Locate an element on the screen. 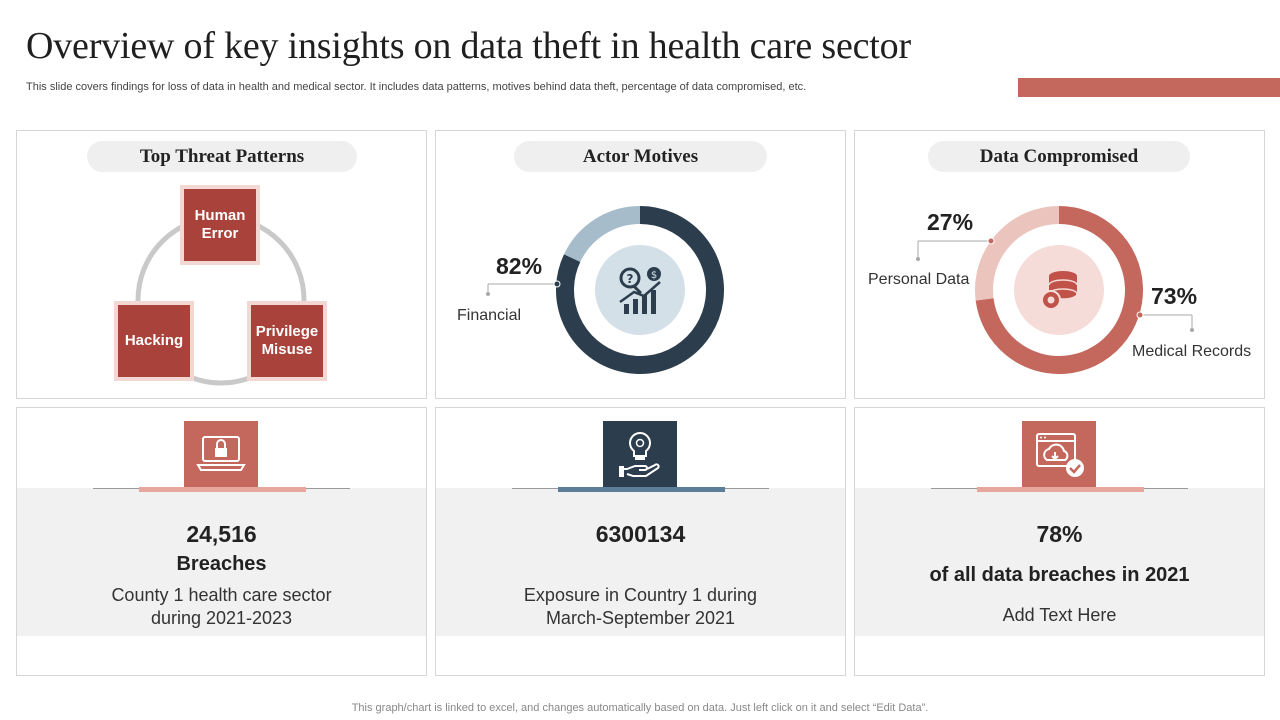  threat-human-error: Human Error is located at coordinates (220, 225).